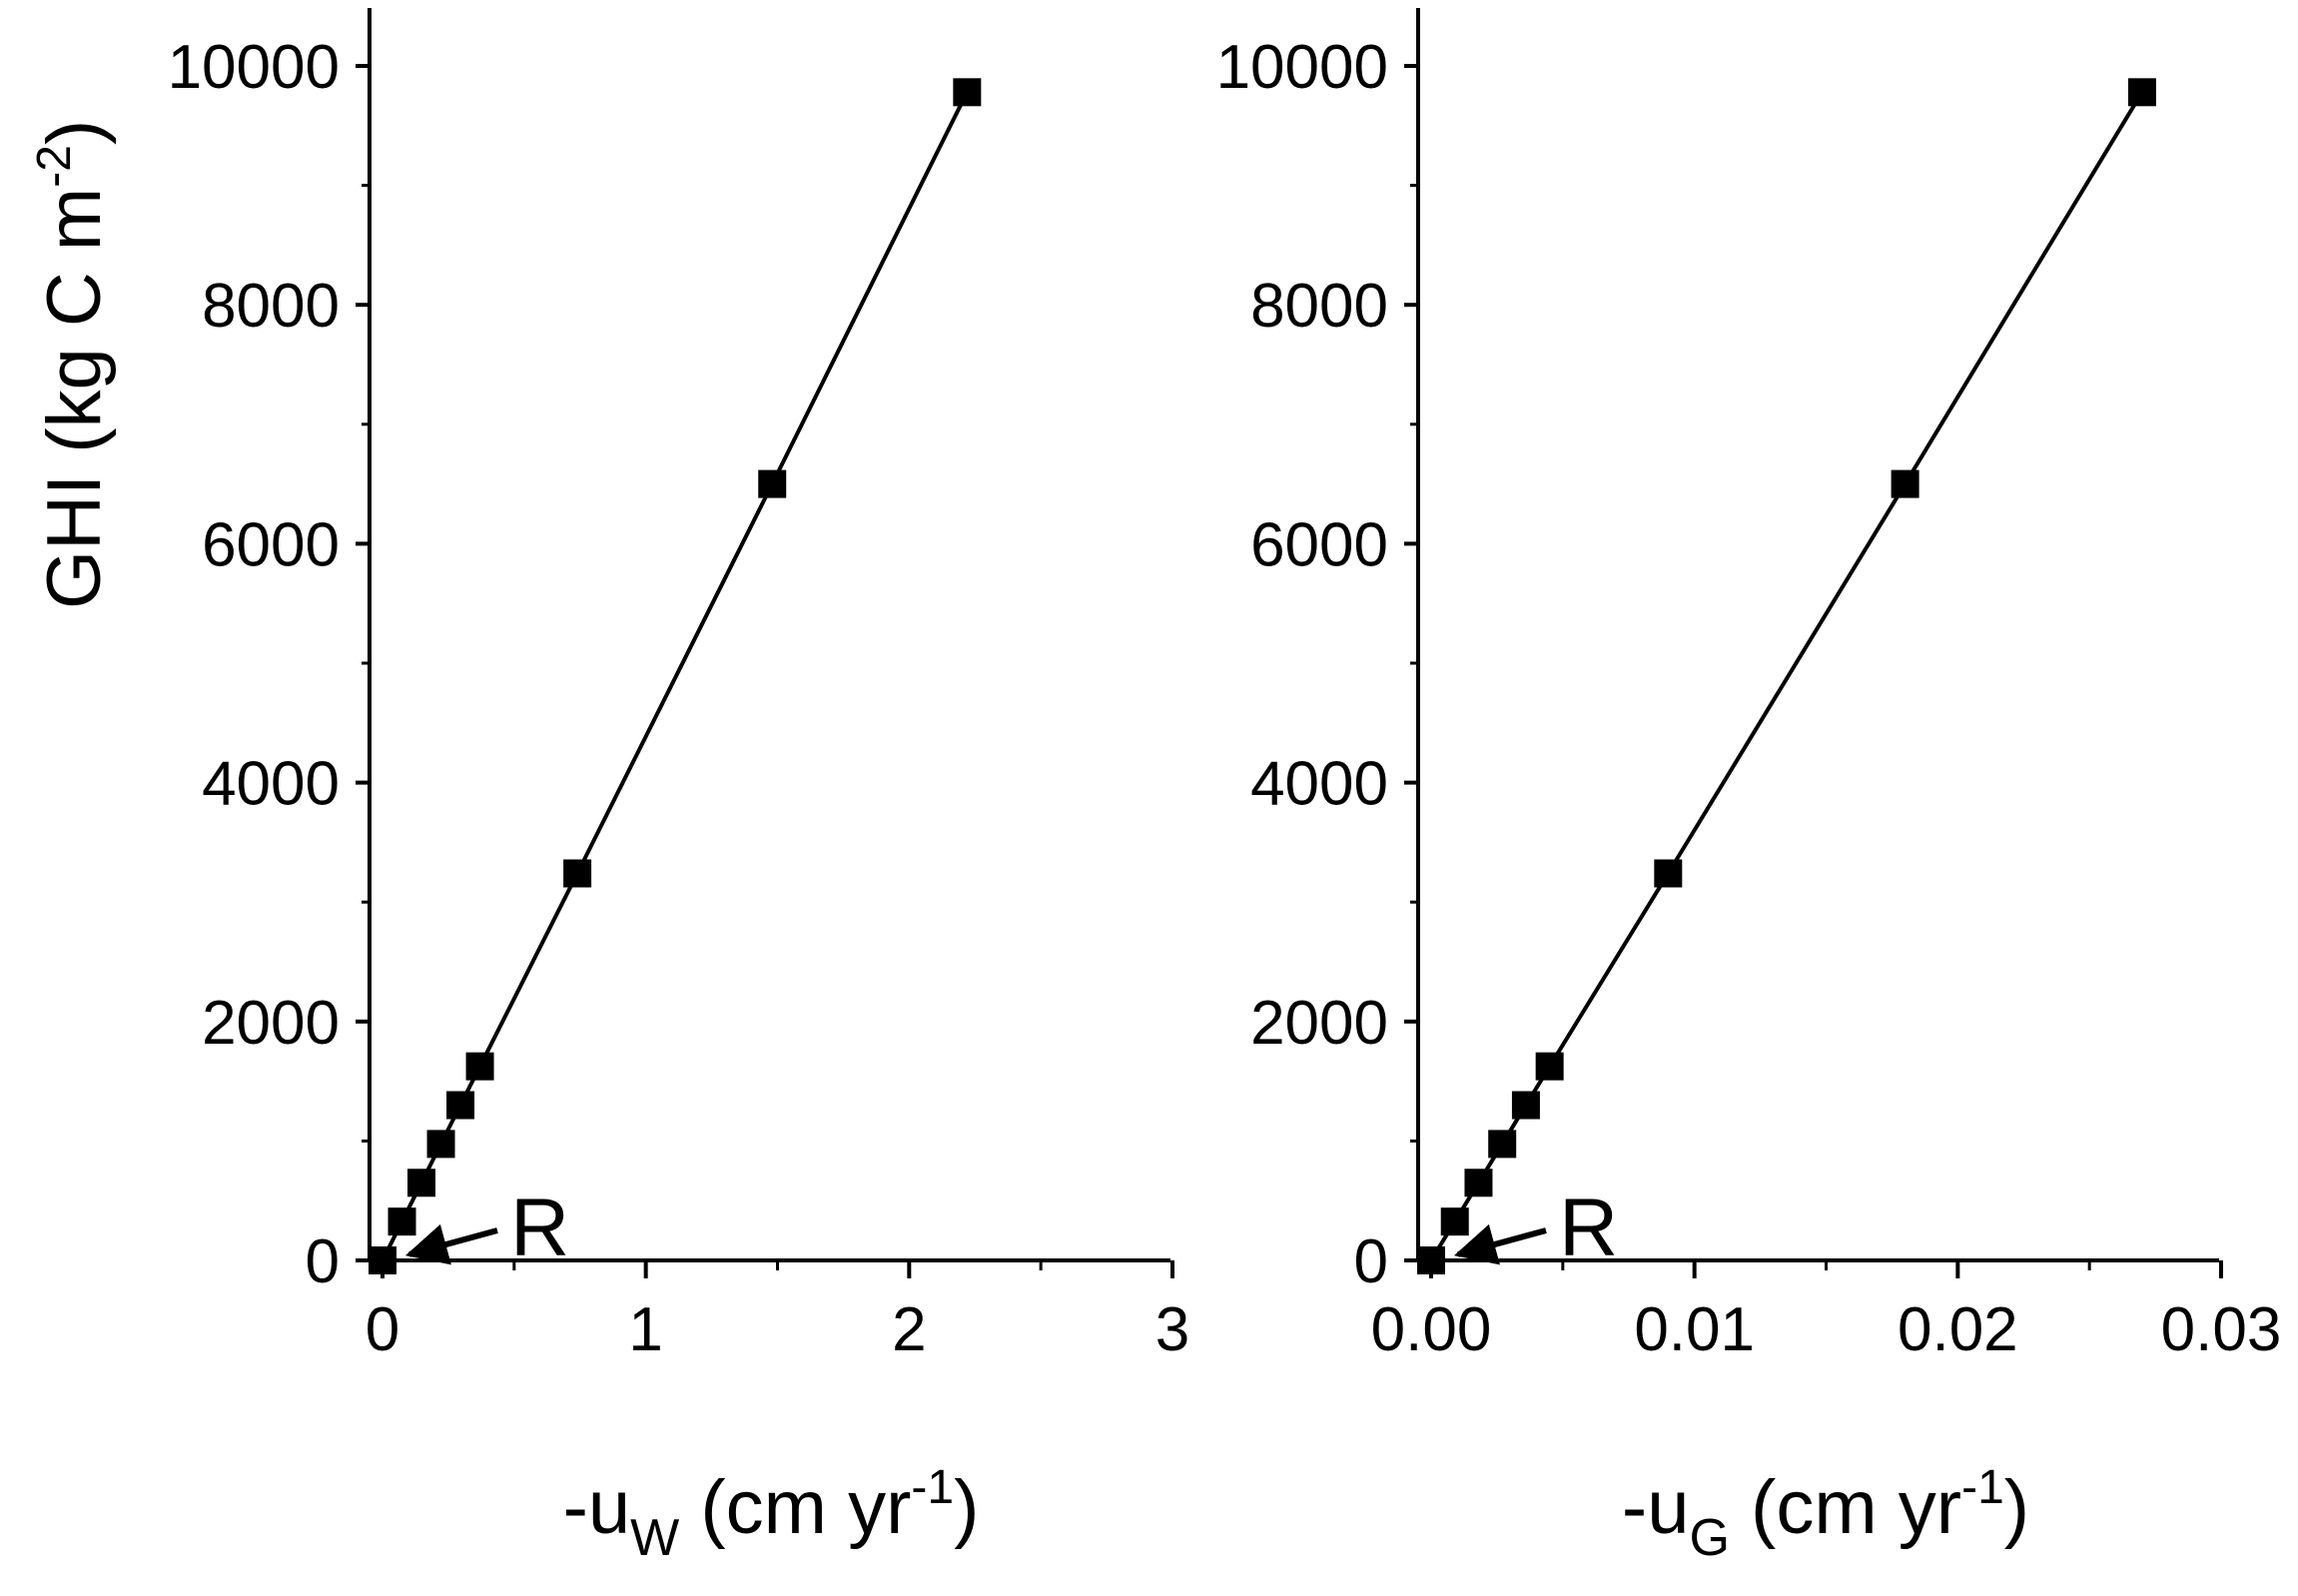  What do you see at coordinates (795, 1507) in the screenshot?
I see `x-axis-title-w-mid: (cm yr` at bounding box center [795, 1507].